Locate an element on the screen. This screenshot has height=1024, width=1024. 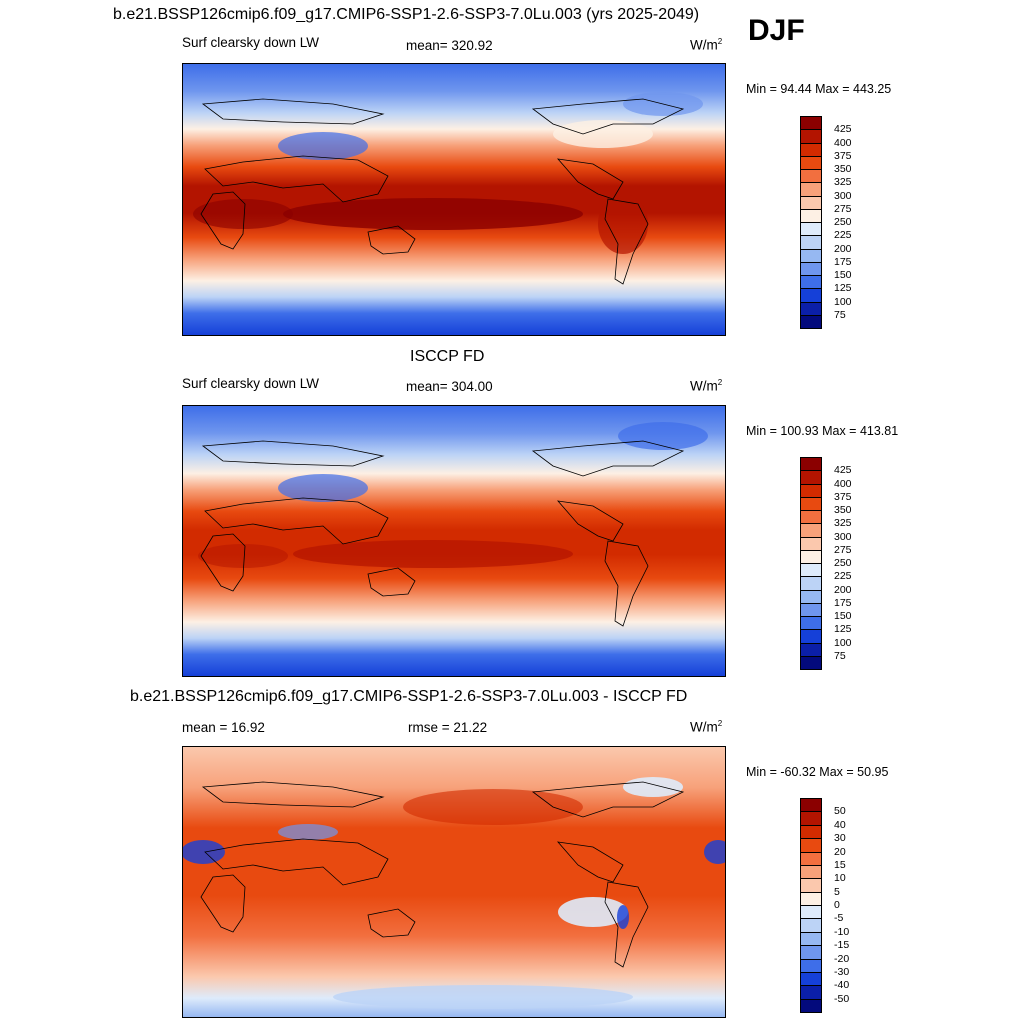
colorbar-tick-label: -15 is located at coordinates (842, 945).